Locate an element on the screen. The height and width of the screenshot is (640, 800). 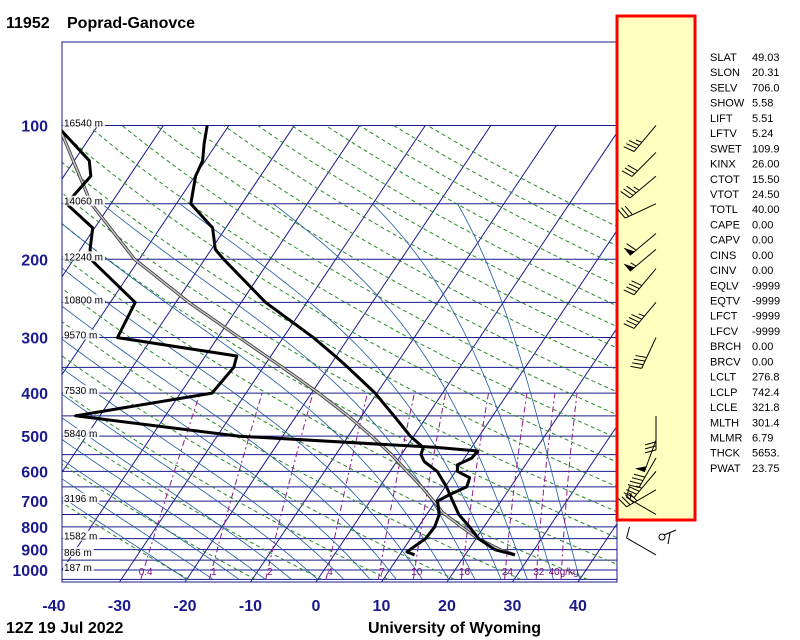
mixing-ratio-label: 16 is located at coordinates (465, 572).